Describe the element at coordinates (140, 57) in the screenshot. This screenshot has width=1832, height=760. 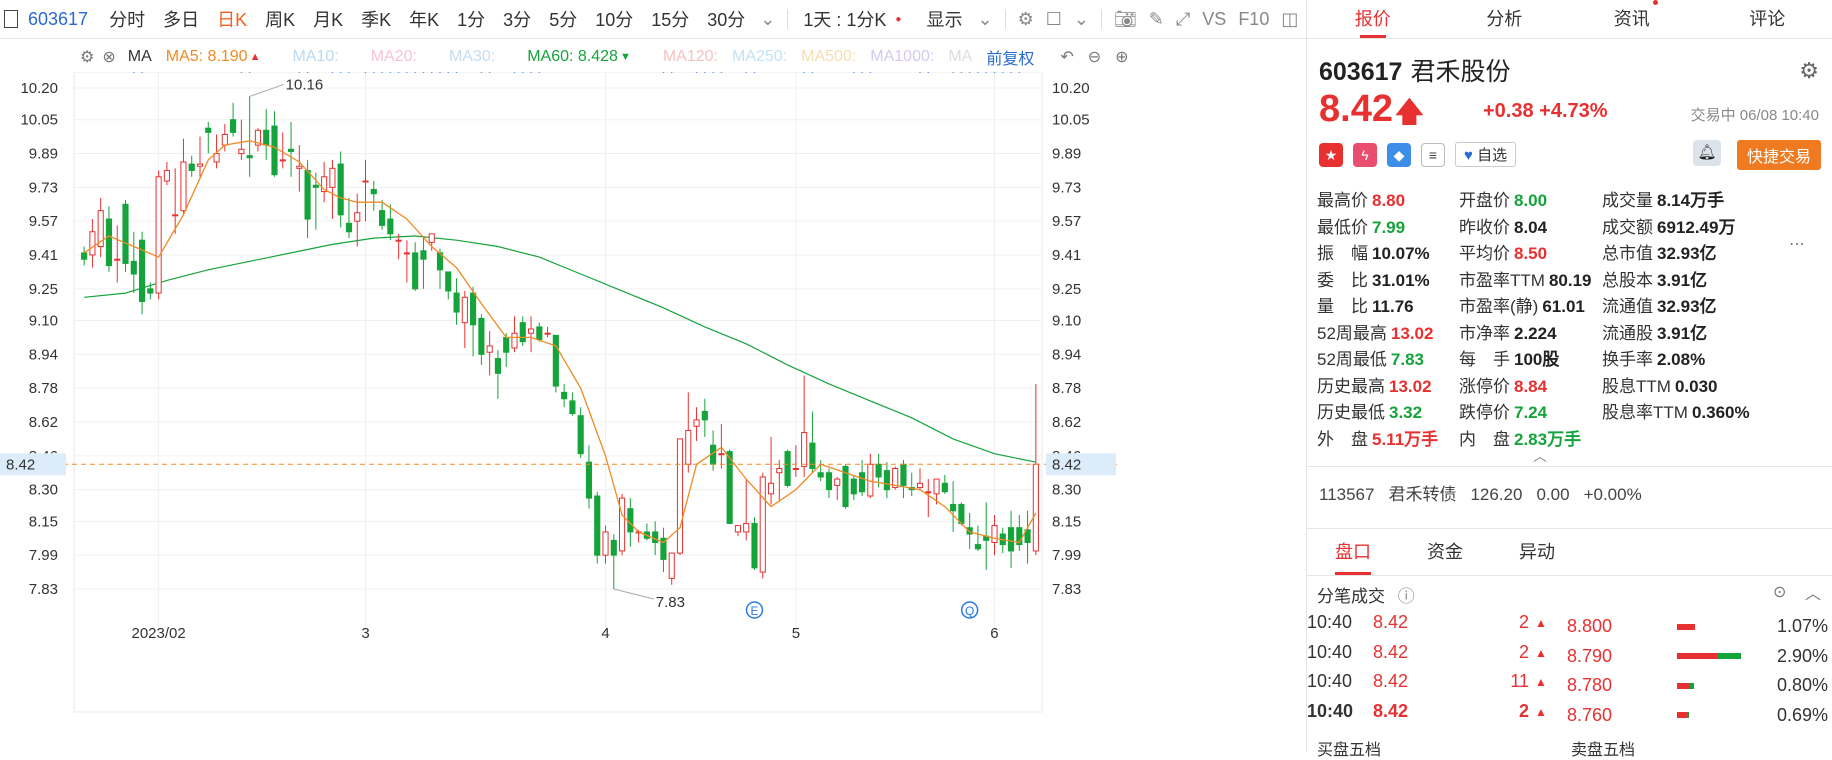
I see `ma-type-label: MA` at that location.